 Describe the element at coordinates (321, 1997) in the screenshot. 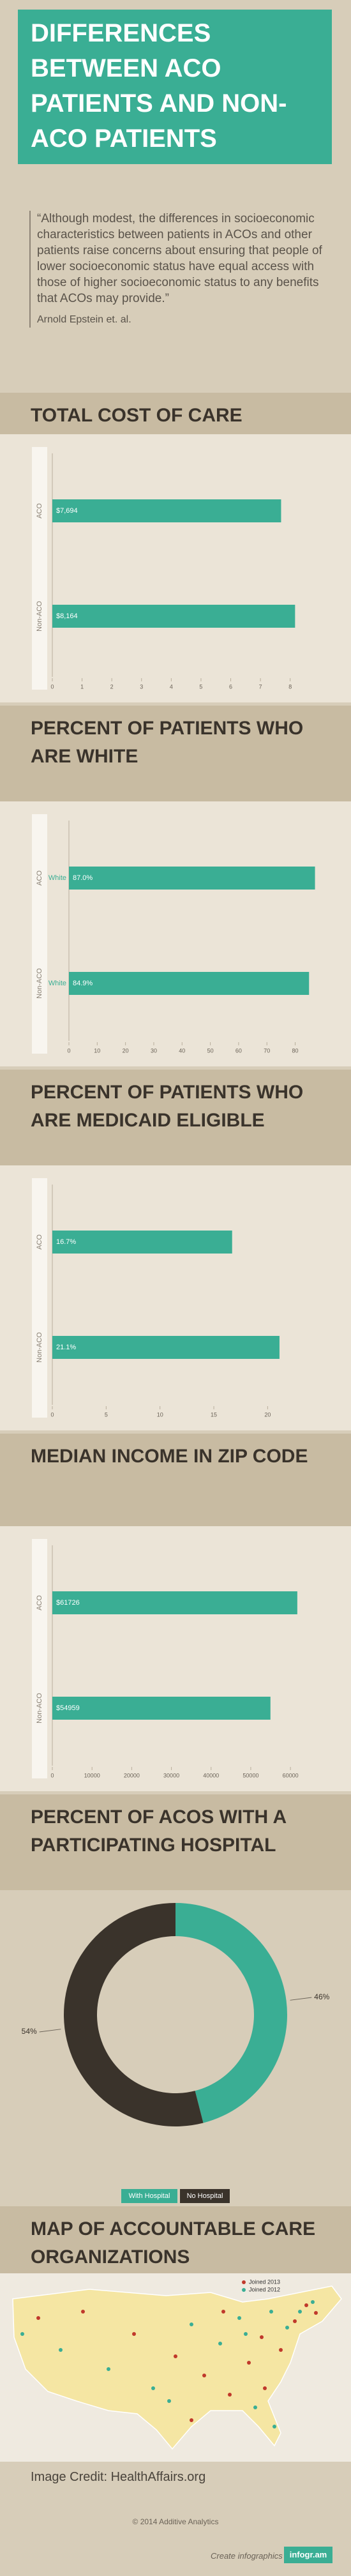

I see `value-label: 46%` at that location.